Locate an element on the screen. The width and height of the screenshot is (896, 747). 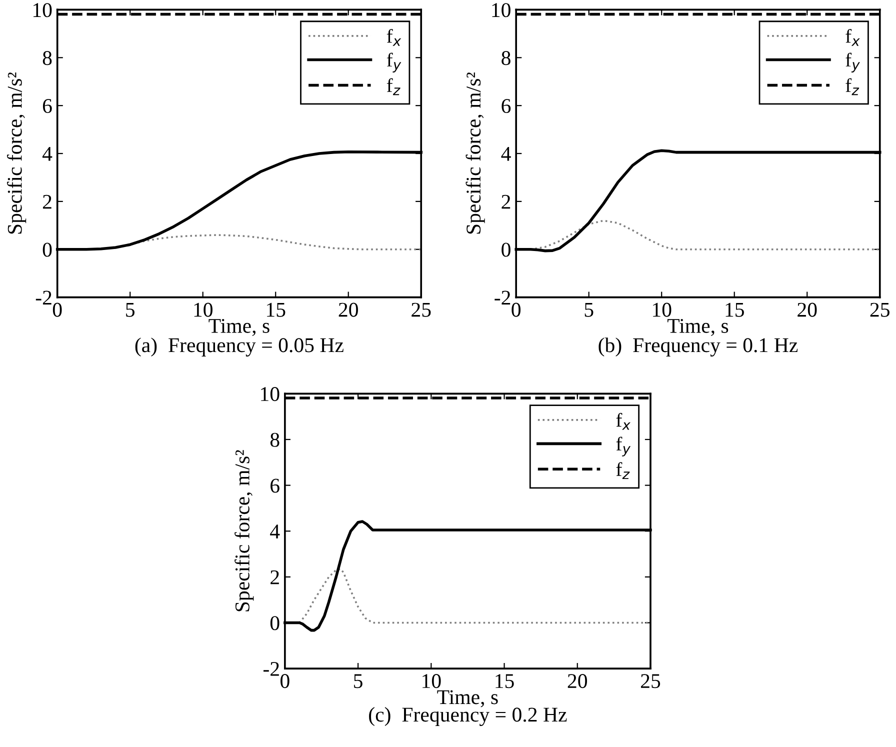
text: (a) Frequency = 0.05 Hz is located at coordinates (239, 347).